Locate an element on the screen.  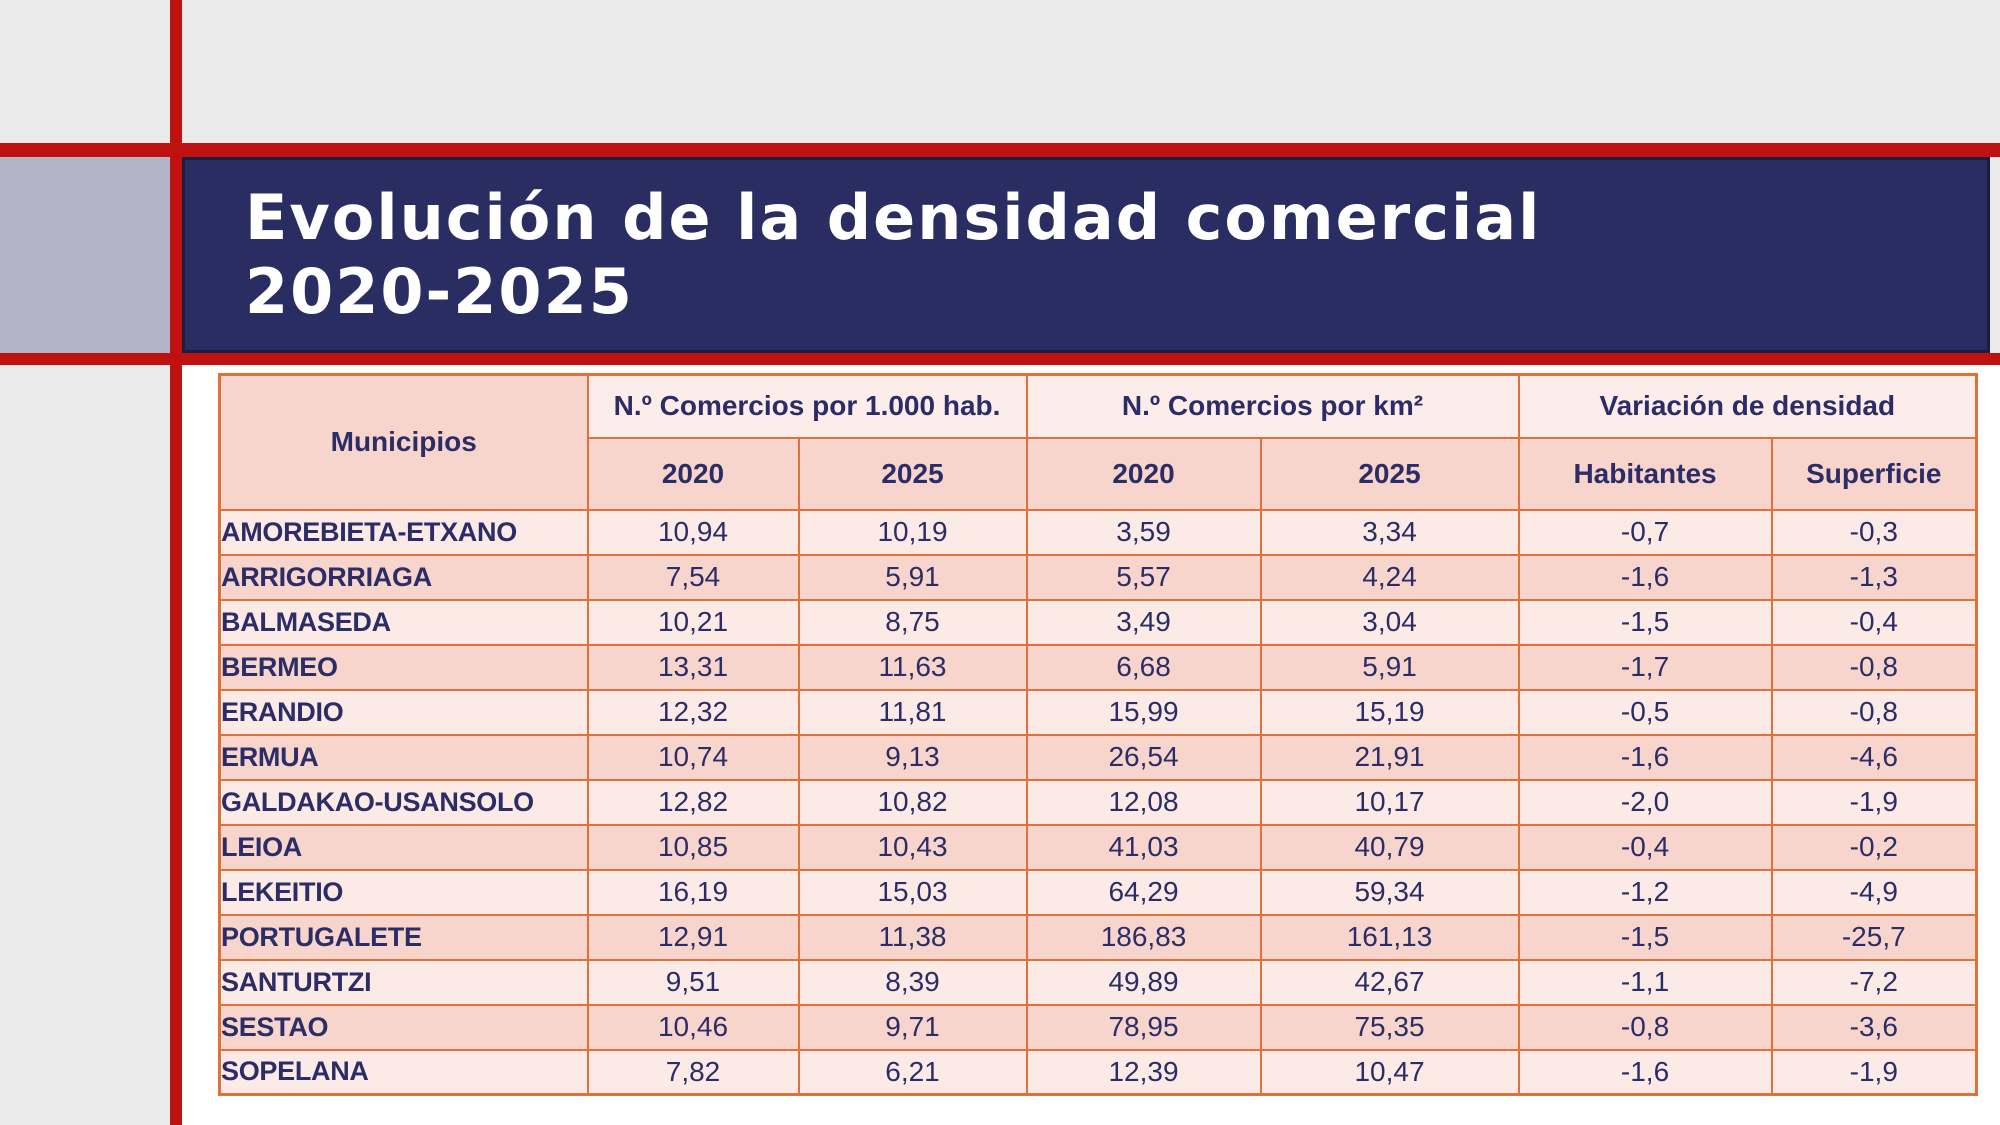
value-cell: -2,0 is located at coordinates (1645, 802).